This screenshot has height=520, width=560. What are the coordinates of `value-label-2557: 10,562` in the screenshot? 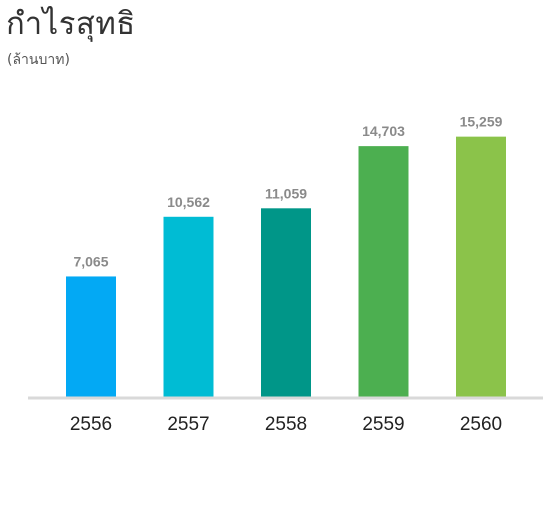 It's located at (188, 202).